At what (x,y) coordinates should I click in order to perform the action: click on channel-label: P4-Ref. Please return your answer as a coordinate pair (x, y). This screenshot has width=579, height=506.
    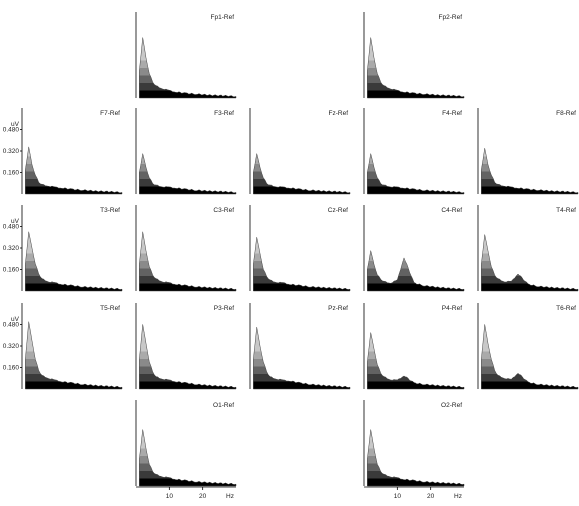
    Looking at the image, I should click on (452, 308).